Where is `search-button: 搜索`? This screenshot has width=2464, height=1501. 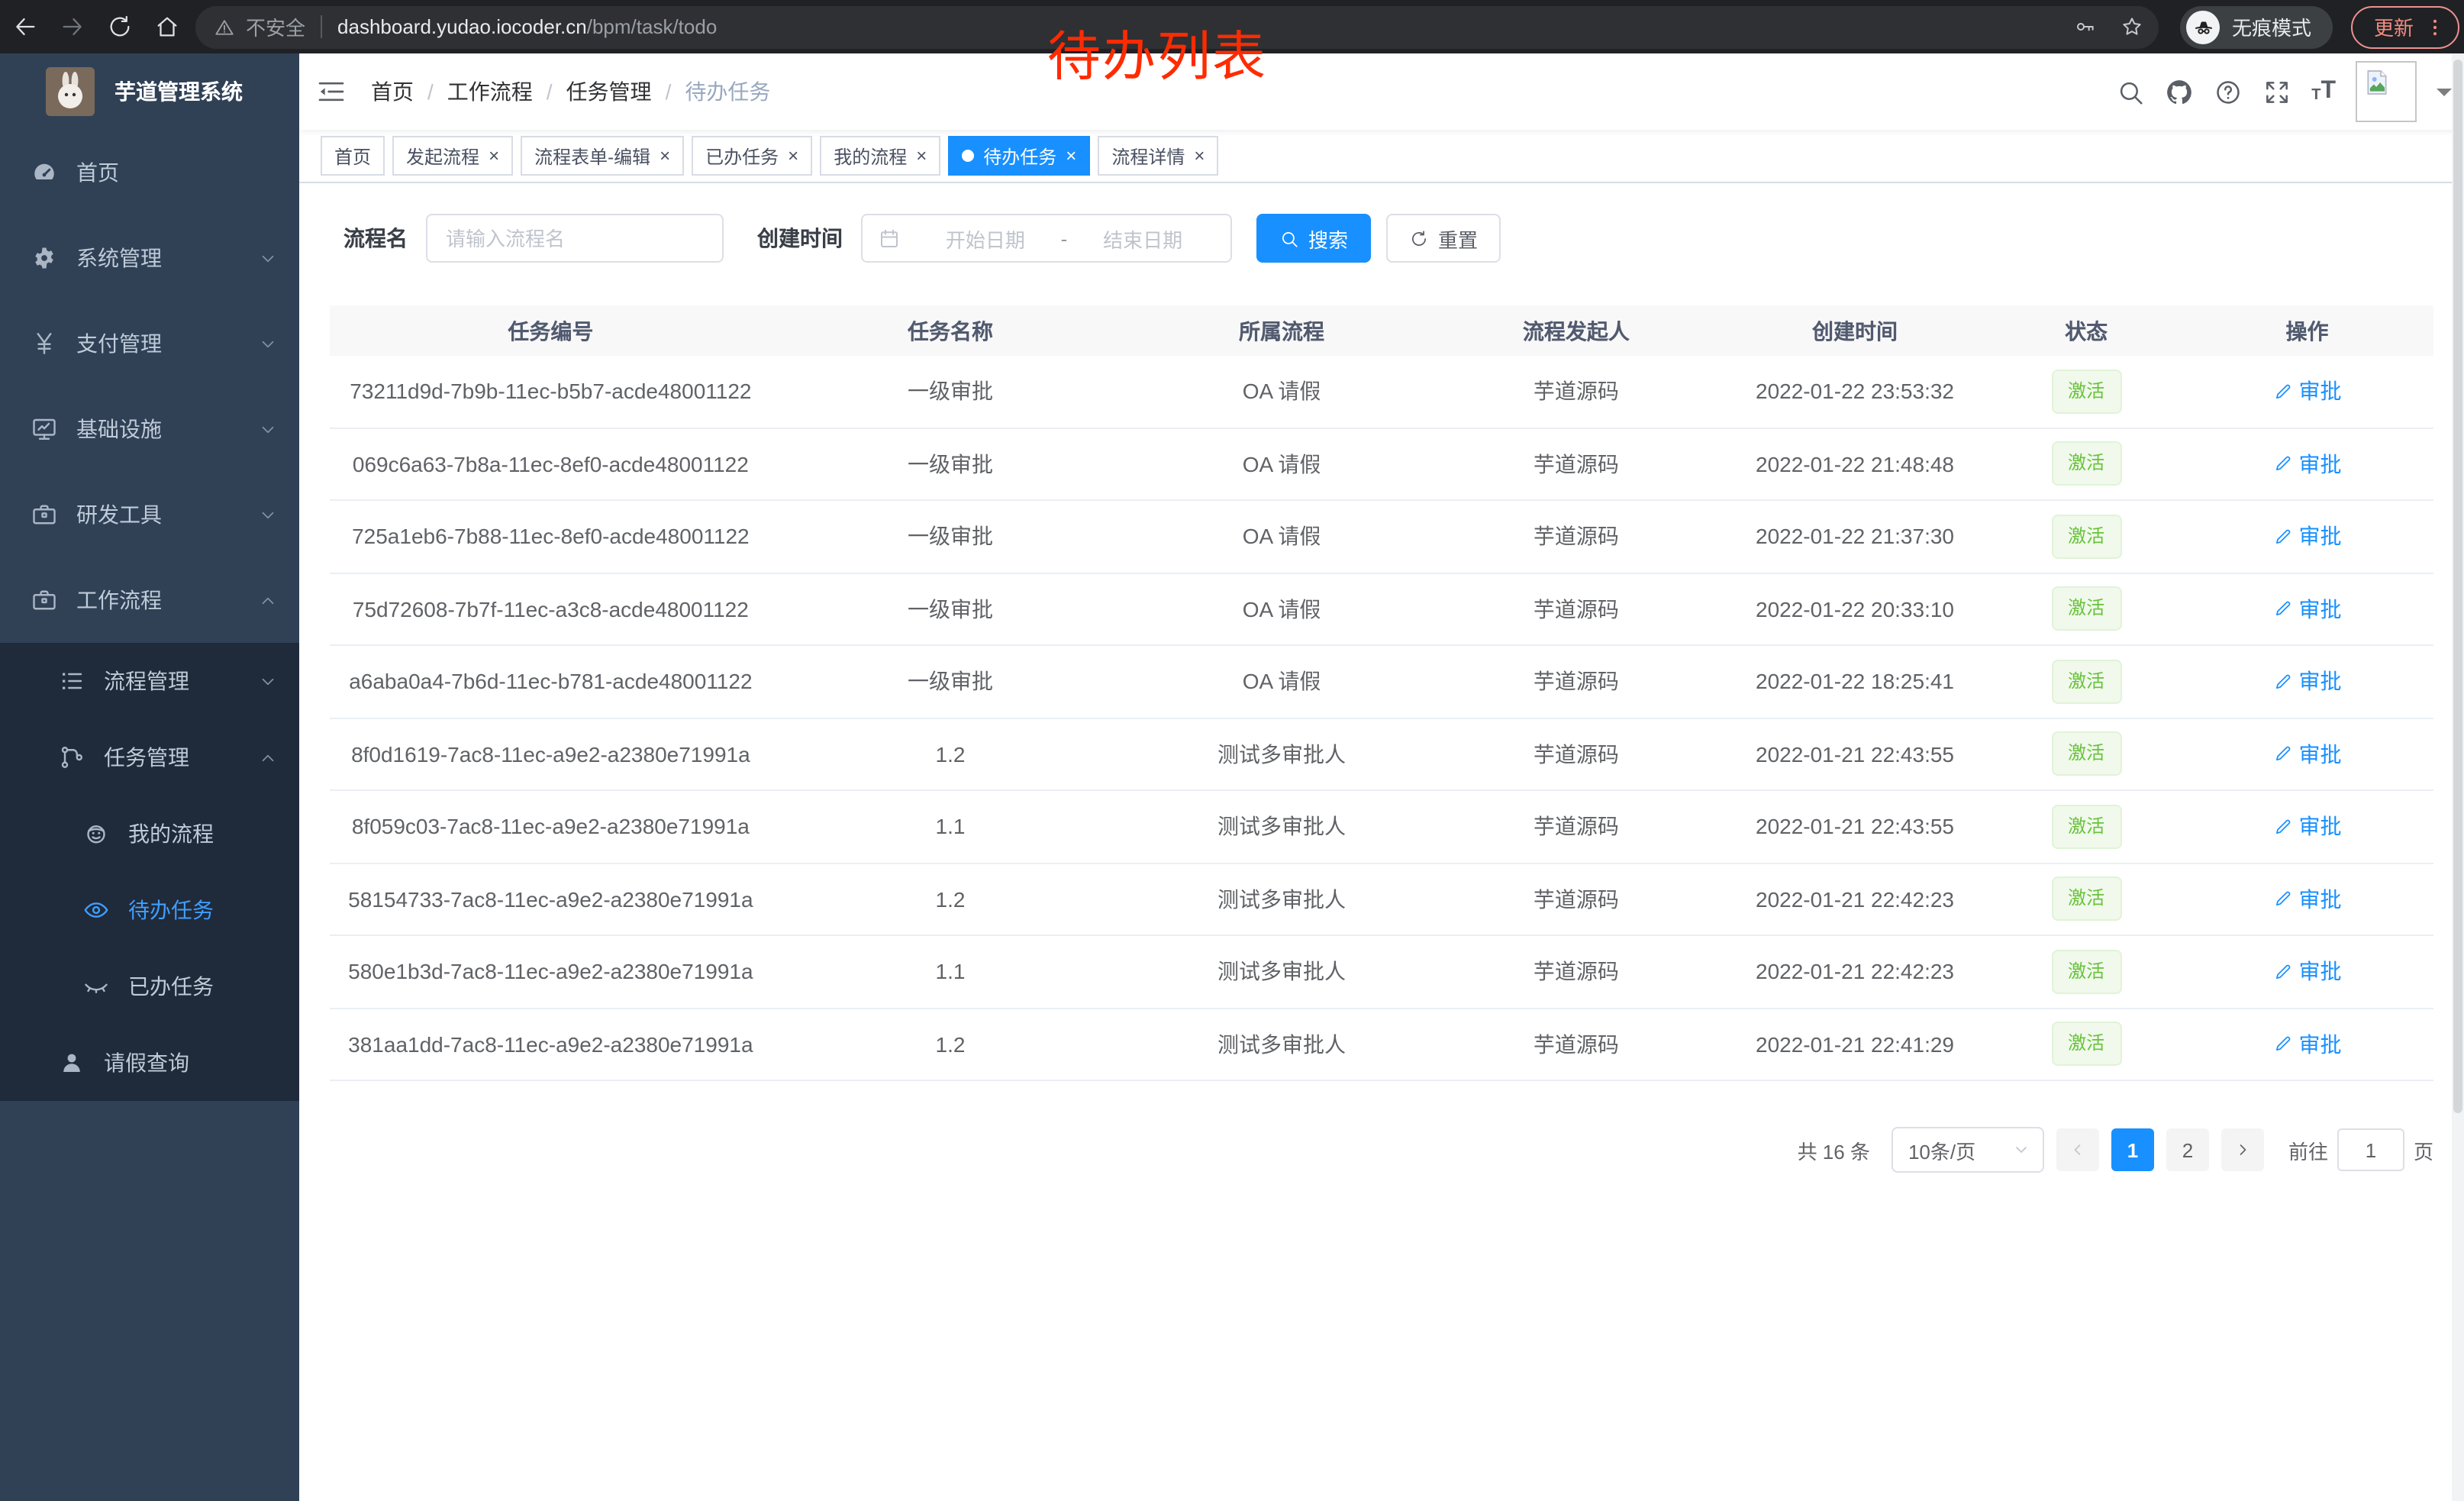
search-button: 搜索 is located at coordinates (1314, 239).